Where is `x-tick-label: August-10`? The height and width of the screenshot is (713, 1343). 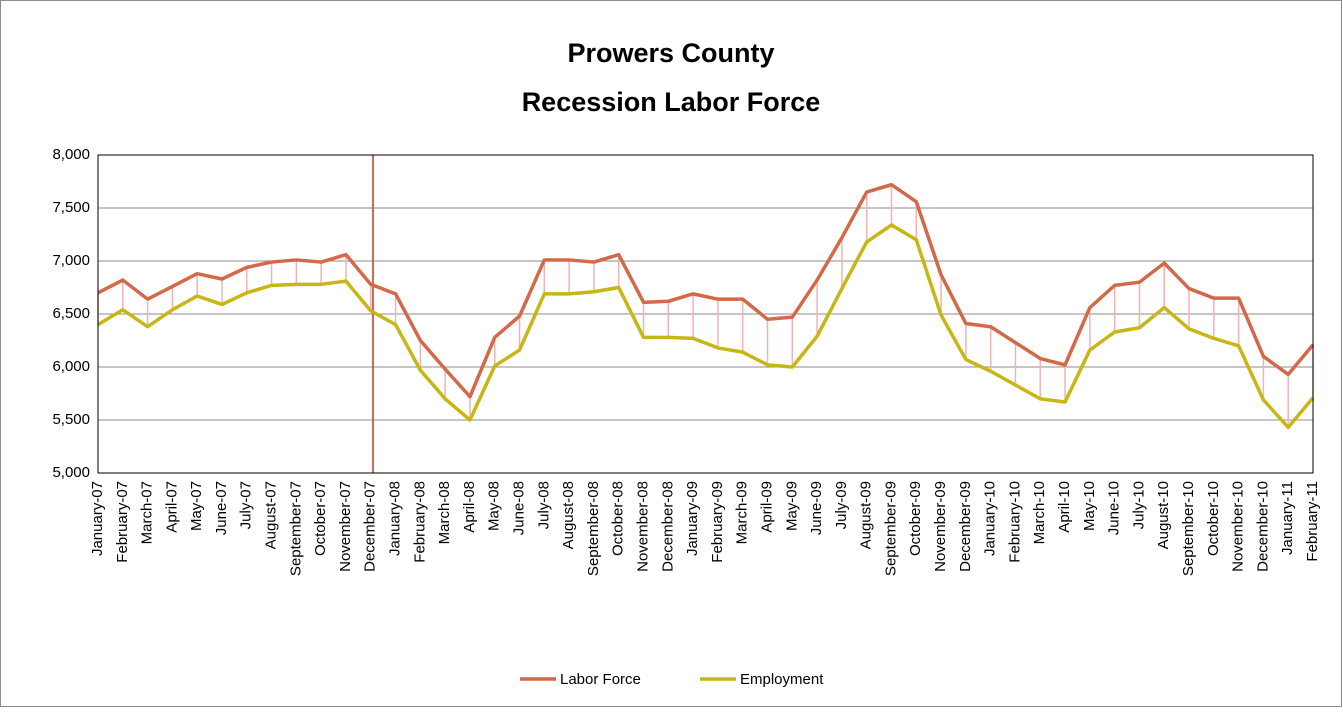 x-tick-label: August-10 is located at coordinates (1163, 515).